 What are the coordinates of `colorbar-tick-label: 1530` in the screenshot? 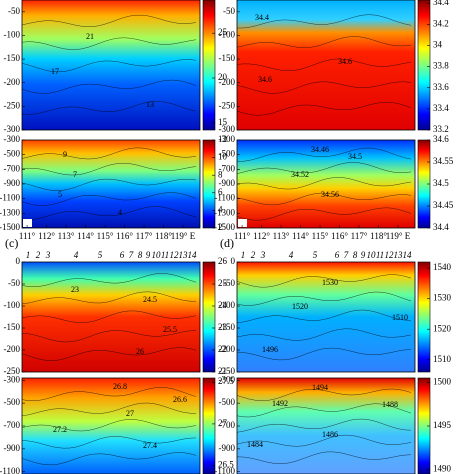 It's located at (442, 298).